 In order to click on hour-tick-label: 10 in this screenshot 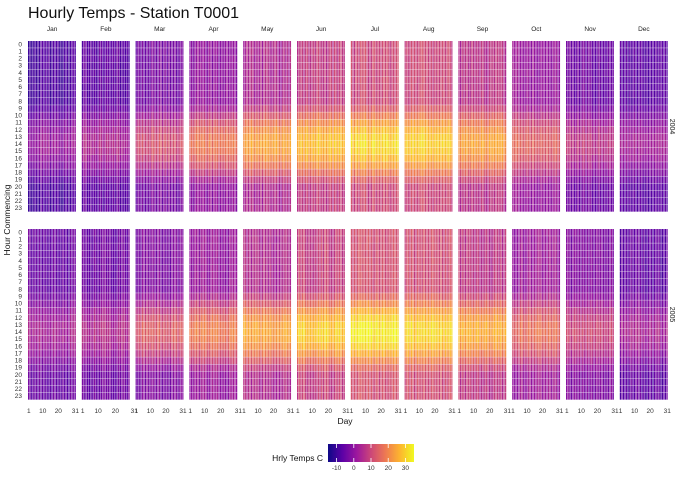, I will do `click(19, 116)`.